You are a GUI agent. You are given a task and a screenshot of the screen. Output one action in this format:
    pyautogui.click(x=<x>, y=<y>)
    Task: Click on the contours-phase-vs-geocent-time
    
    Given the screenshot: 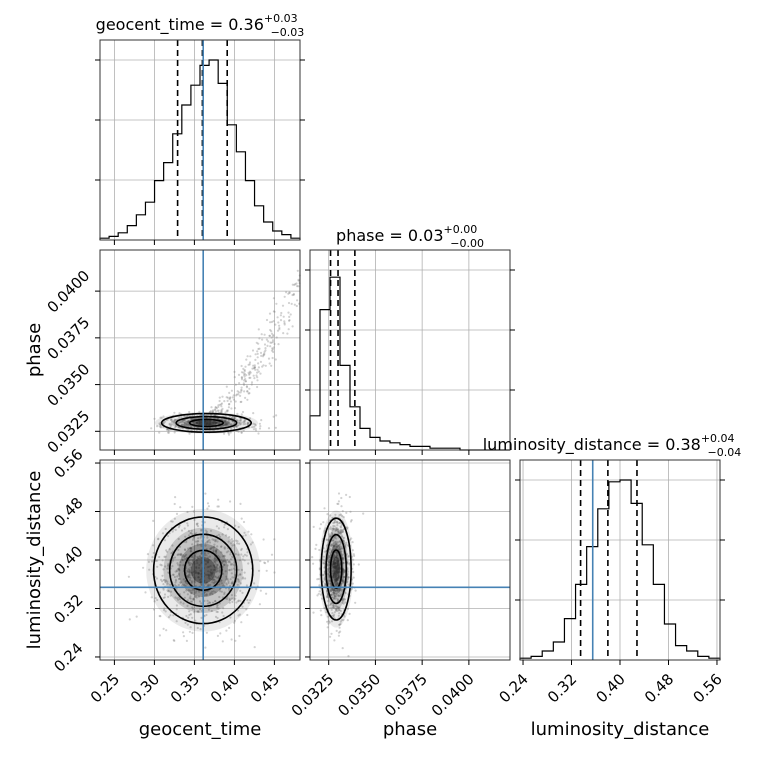 What is the action you would take?
    pyautogui.click(x=206, y=423)
    